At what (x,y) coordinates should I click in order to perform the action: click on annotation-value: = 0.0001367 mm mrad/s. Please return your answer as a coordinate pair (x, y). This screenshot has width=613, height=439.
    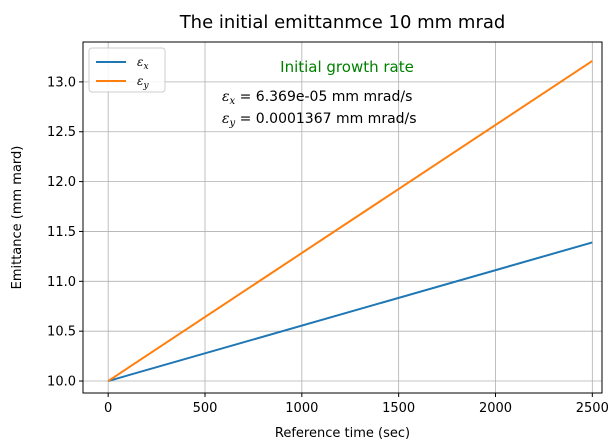
    Looking at the image, I should click on (325, 119).